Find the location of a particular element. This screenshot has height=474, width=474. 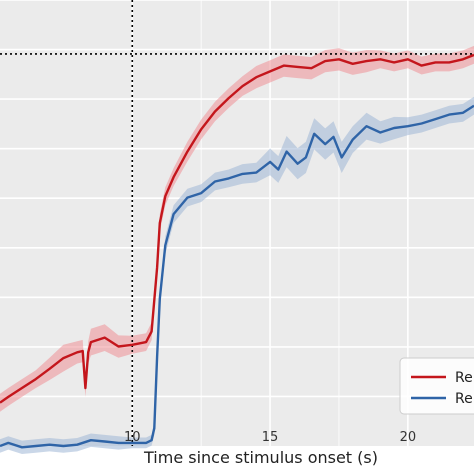

x-tick-labels: 10 15 20 is located at coordinates (270, 437).